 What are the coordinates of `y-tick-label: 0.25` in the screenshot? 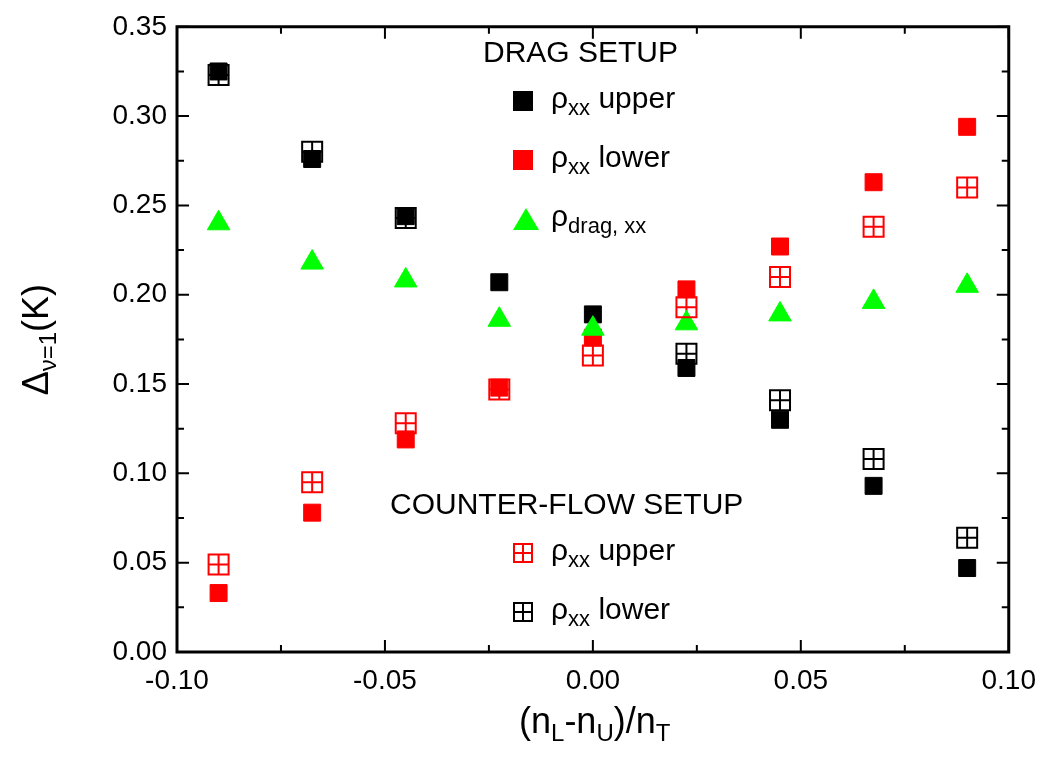 It's located at (139, 204).